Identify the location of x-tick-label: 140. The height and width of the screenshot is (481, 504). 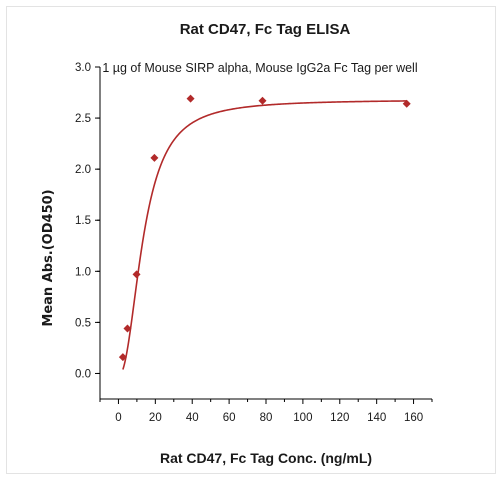
(376, 418).